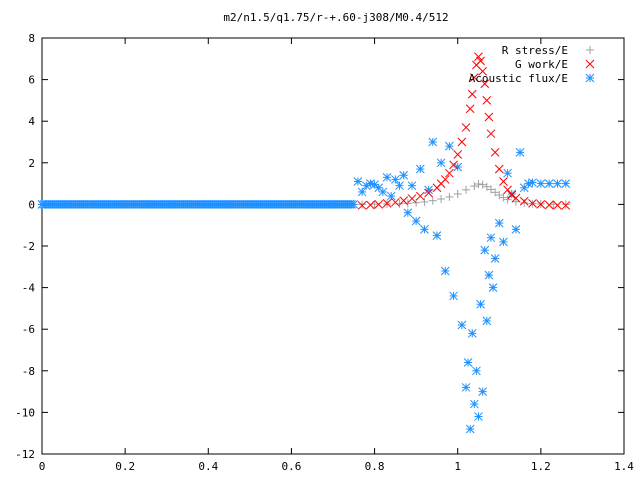 Image resolution: width=640 pixels, height=480 pixels. What do you see at coordinates (28, 371) in the screenshot?
I see `y-tick-label: -8` at bounding box center [28, 371].